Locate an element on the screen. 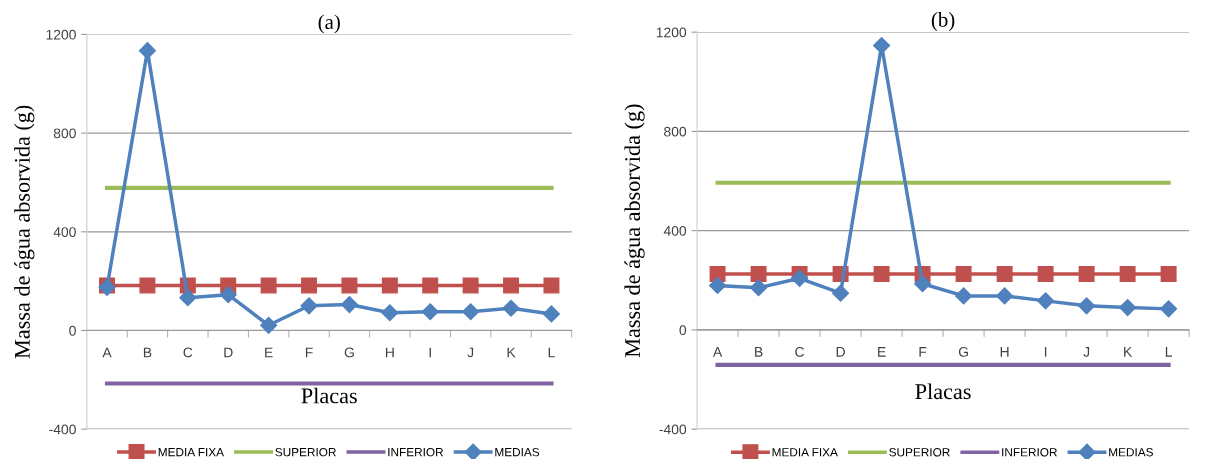 This screenshot has height=459, width=1206. chart-title: (a) is located at coordinates (329, 24).